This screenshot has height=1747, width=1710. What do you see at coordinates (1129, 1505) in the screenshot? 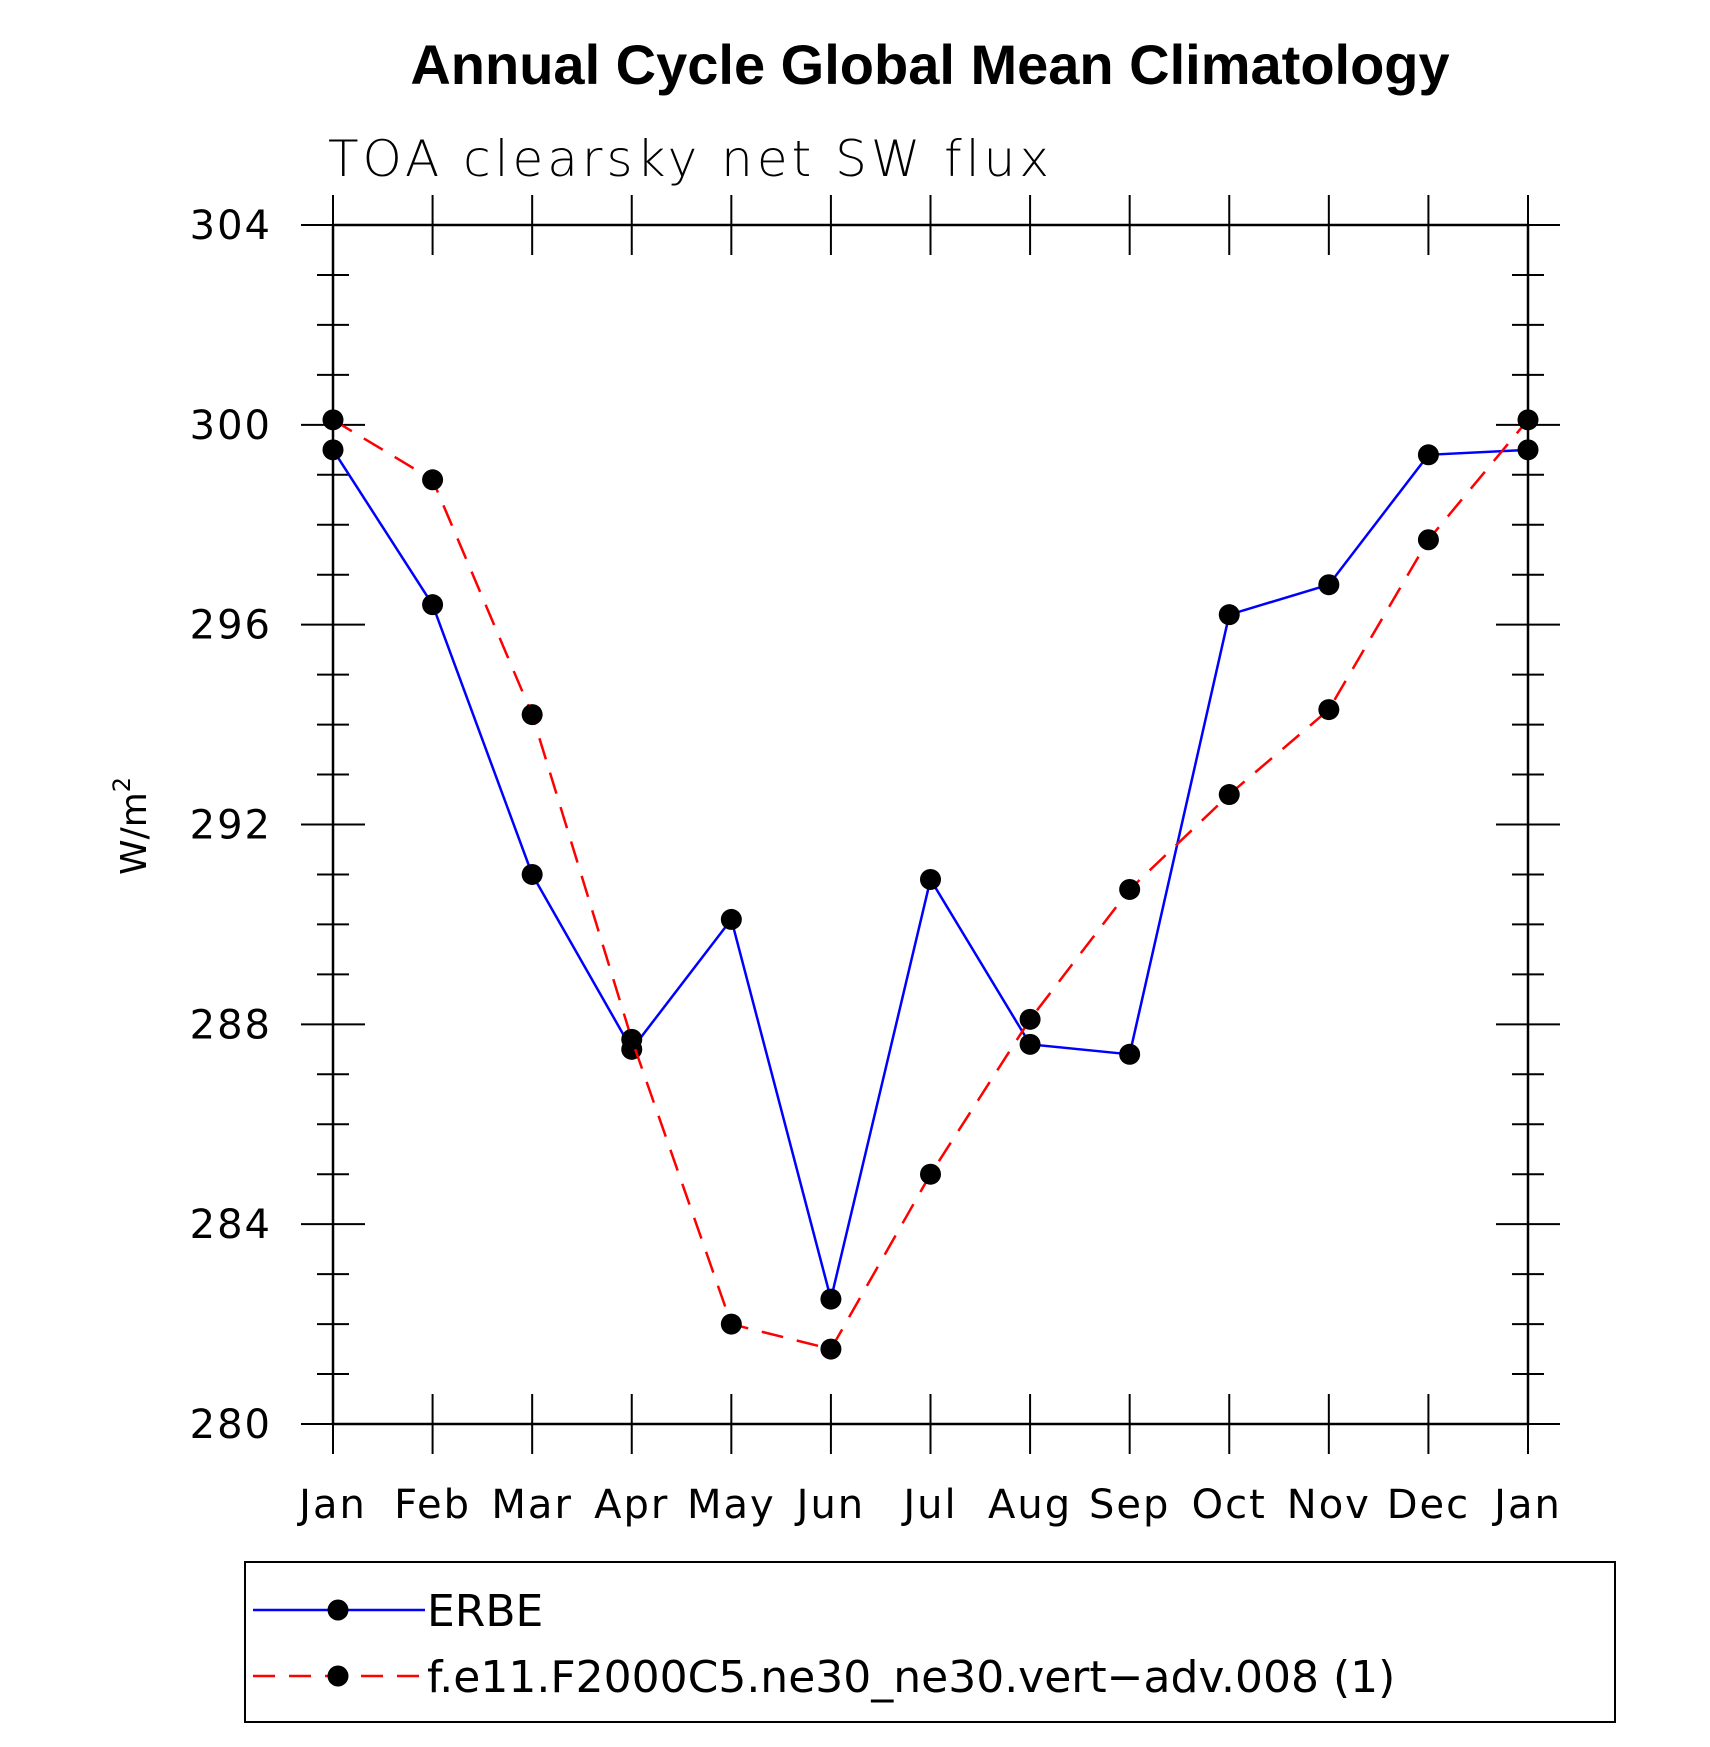
I see `x-tick-label: Sep` at bounding box center [1129, 1505].